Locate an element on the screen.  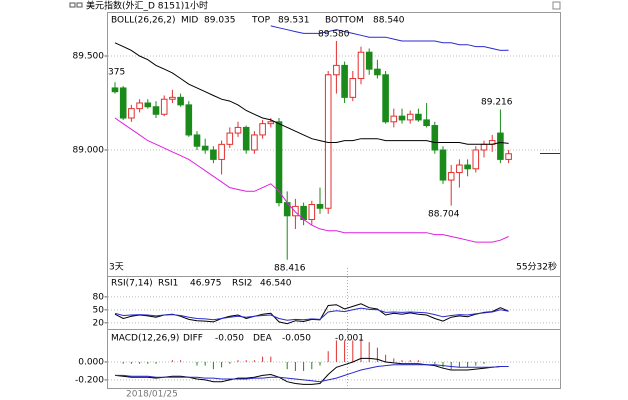
y-tick-label: 0.000 is located at coordinates (91, 362).